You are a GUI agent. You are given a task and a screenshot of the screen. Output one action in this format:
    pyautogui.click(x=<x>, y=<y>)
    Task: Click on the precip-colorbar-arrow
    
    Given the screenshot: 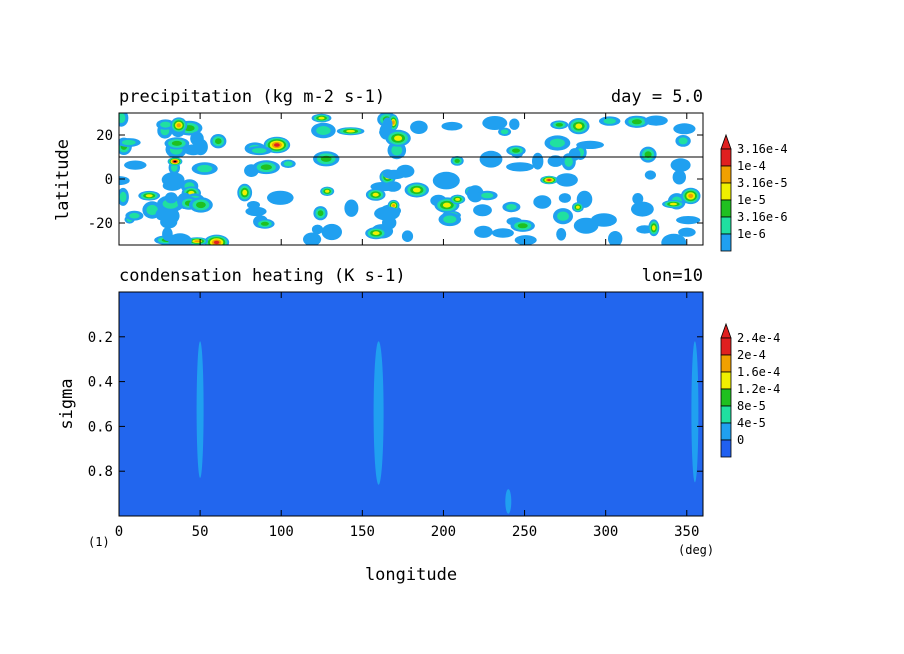 What is the action you would take?
    pyautogui.click(x=726, y=141)
    